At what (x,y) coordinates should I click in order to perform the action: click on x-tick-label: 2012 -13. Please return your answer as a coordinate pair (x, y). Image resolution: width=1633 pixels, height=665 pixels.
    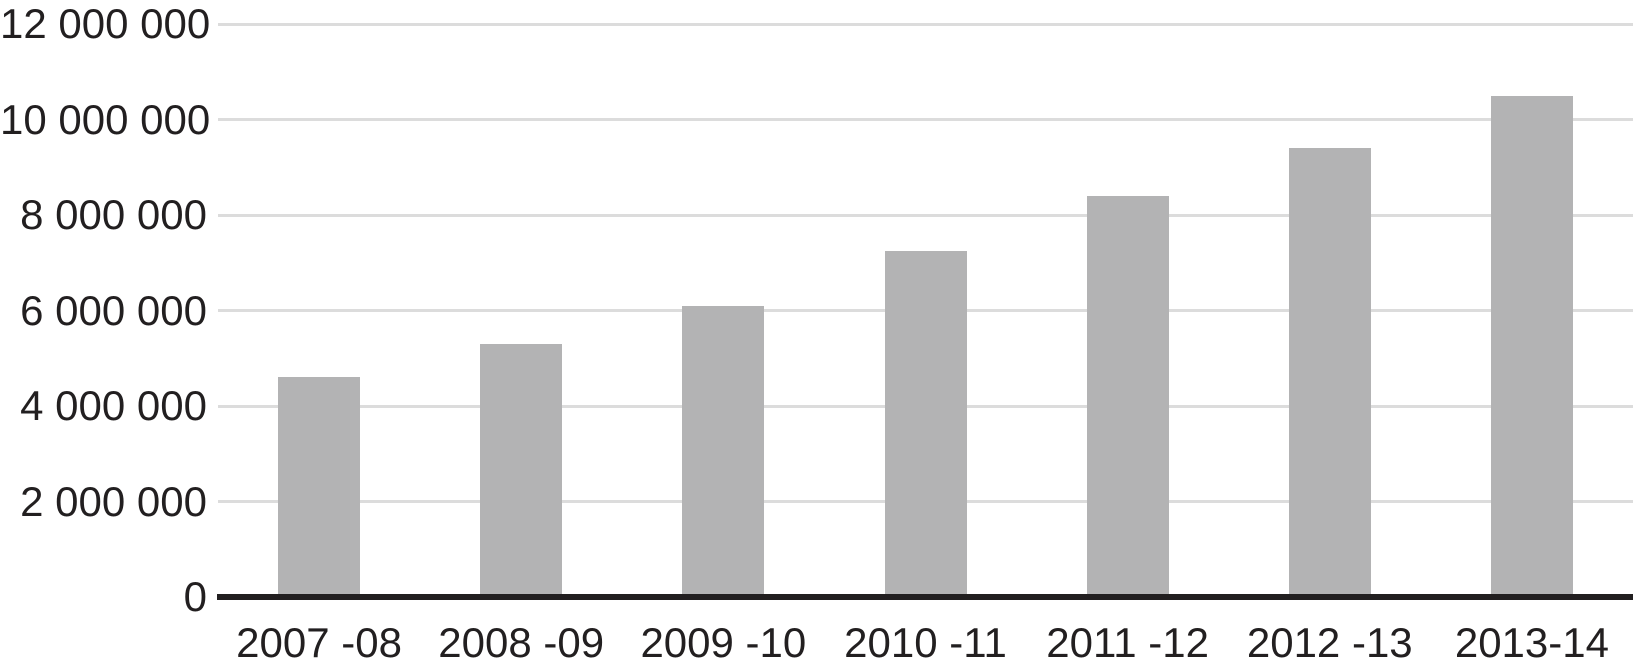
    Looking at the image, I should click on (1329, 642).